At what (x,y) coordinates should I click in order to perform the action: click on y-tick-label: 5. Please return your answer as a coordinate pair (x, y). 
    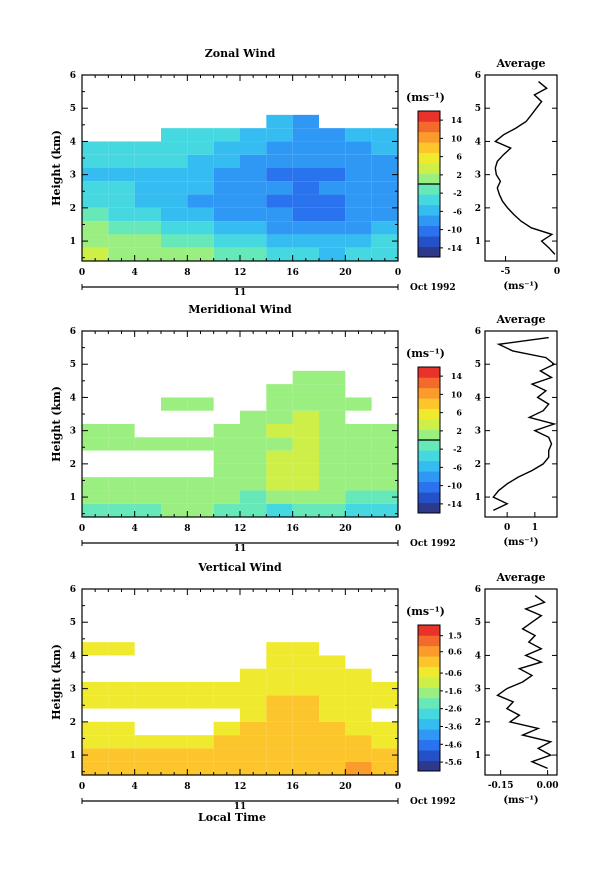
    Looking at the image, I should click on (73, 109).